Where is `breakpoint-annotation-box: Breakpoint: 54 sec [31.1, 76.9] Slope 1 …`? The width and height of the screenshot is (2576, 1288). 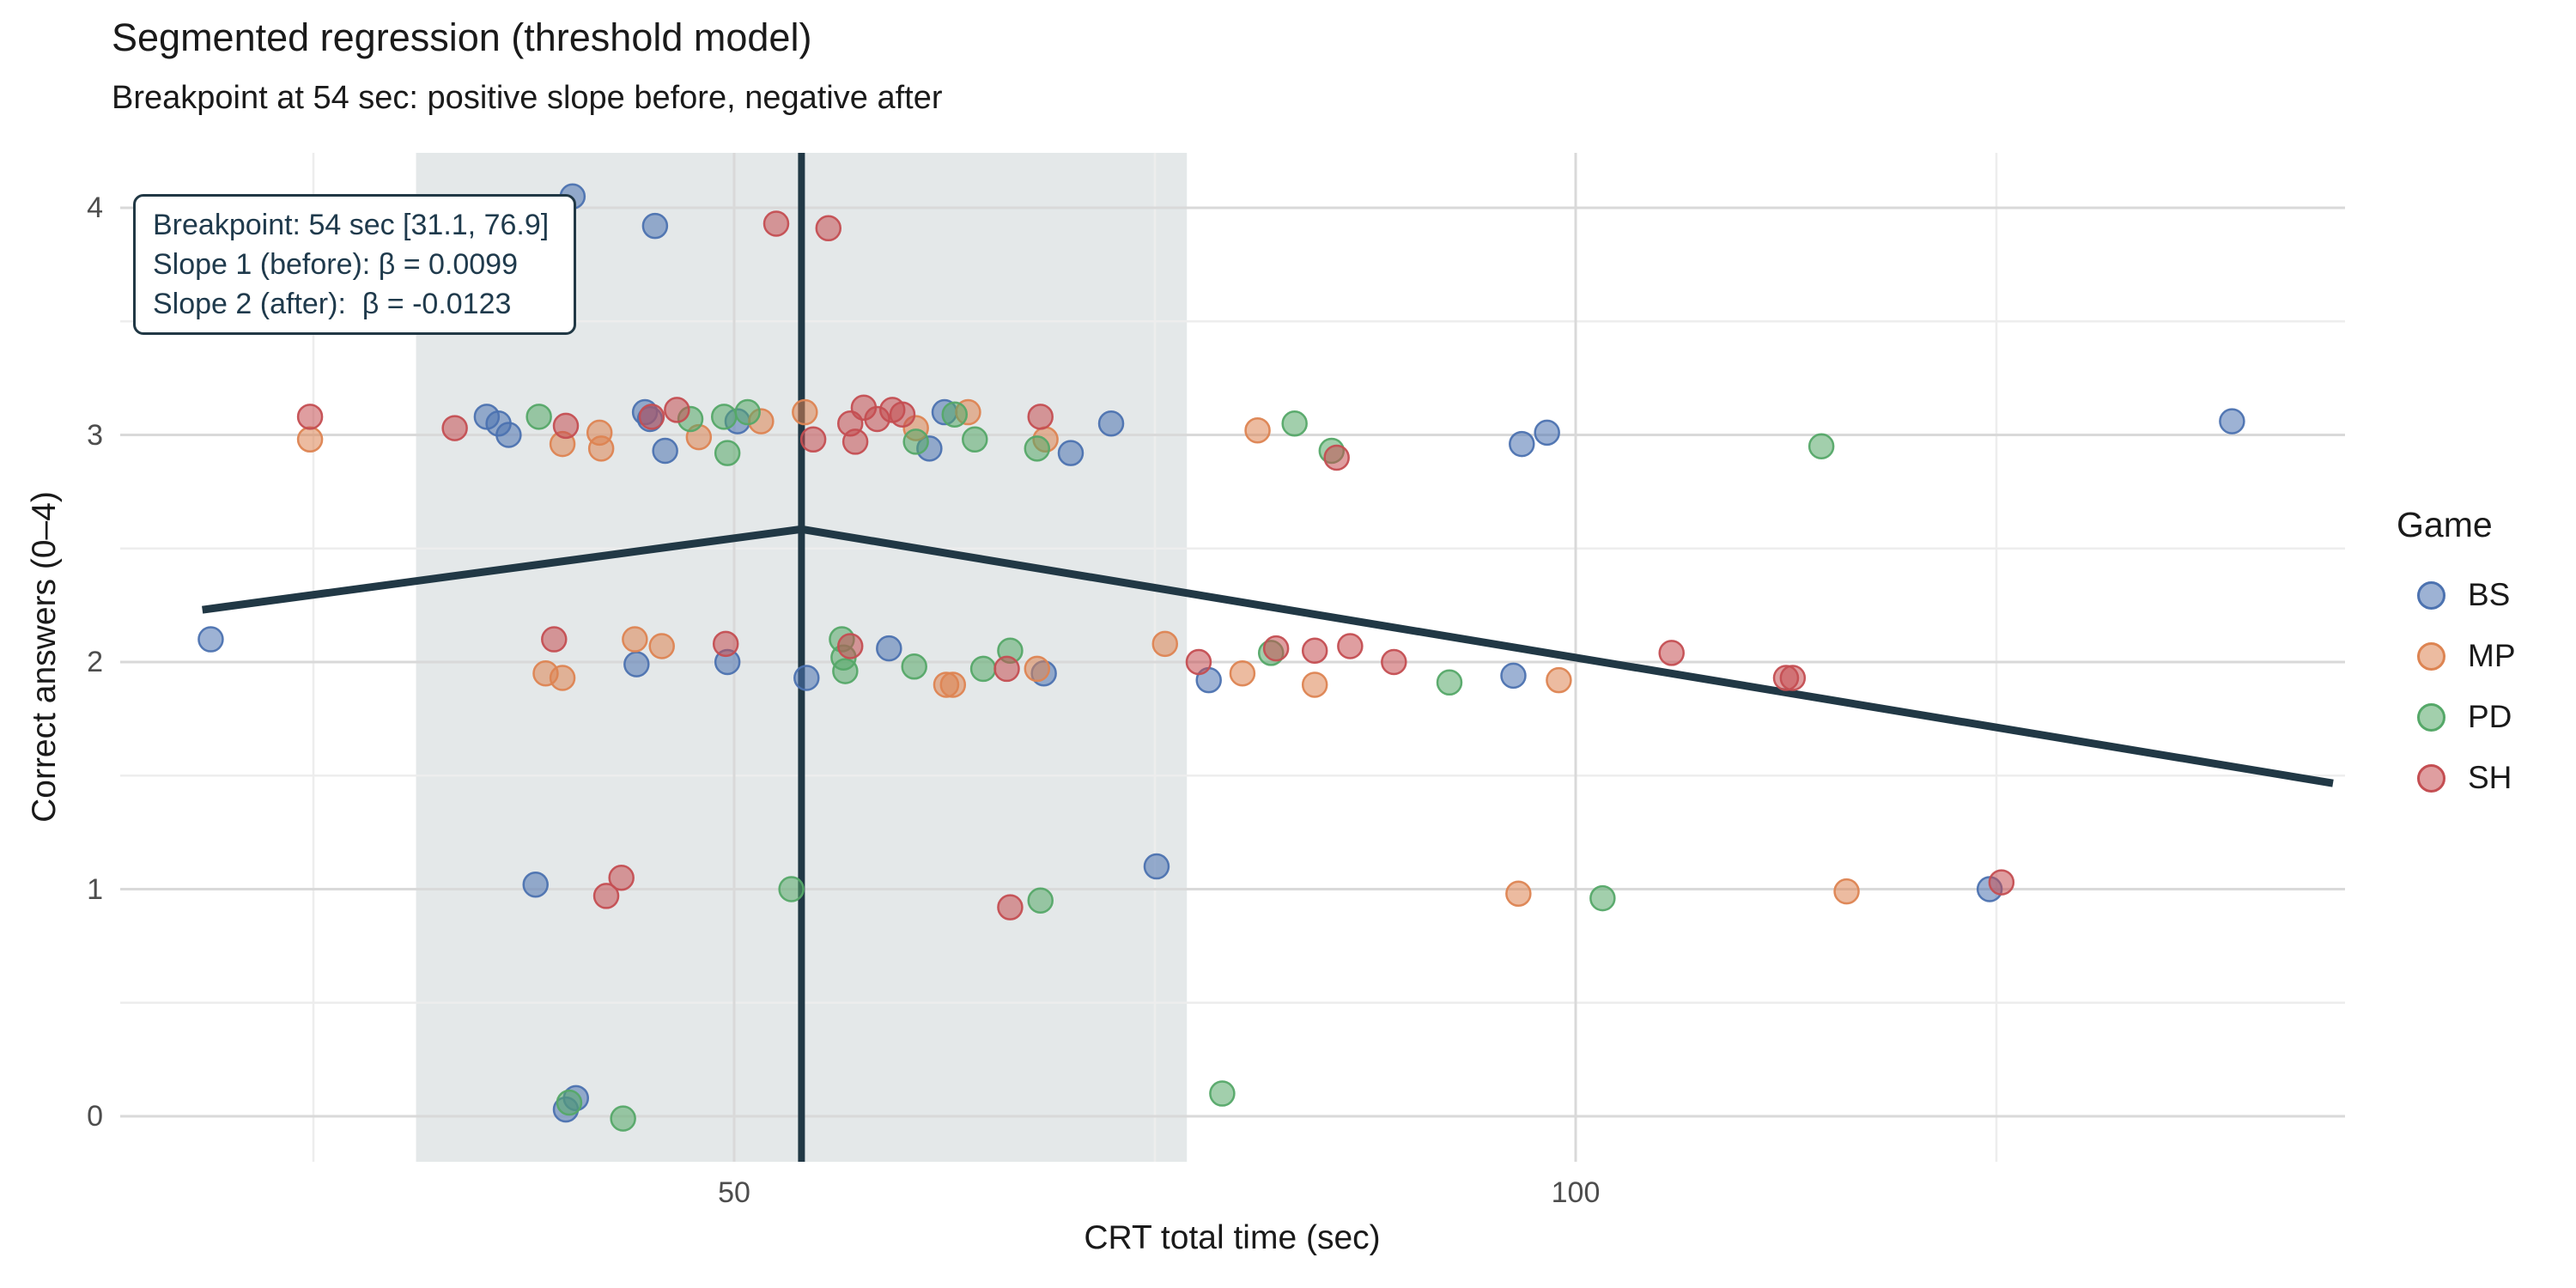
breakpoint-annotation-box: Breakpoint: 54 sec [31.1, 76.9] Slope 1 … is located at coordinates (355, 264).